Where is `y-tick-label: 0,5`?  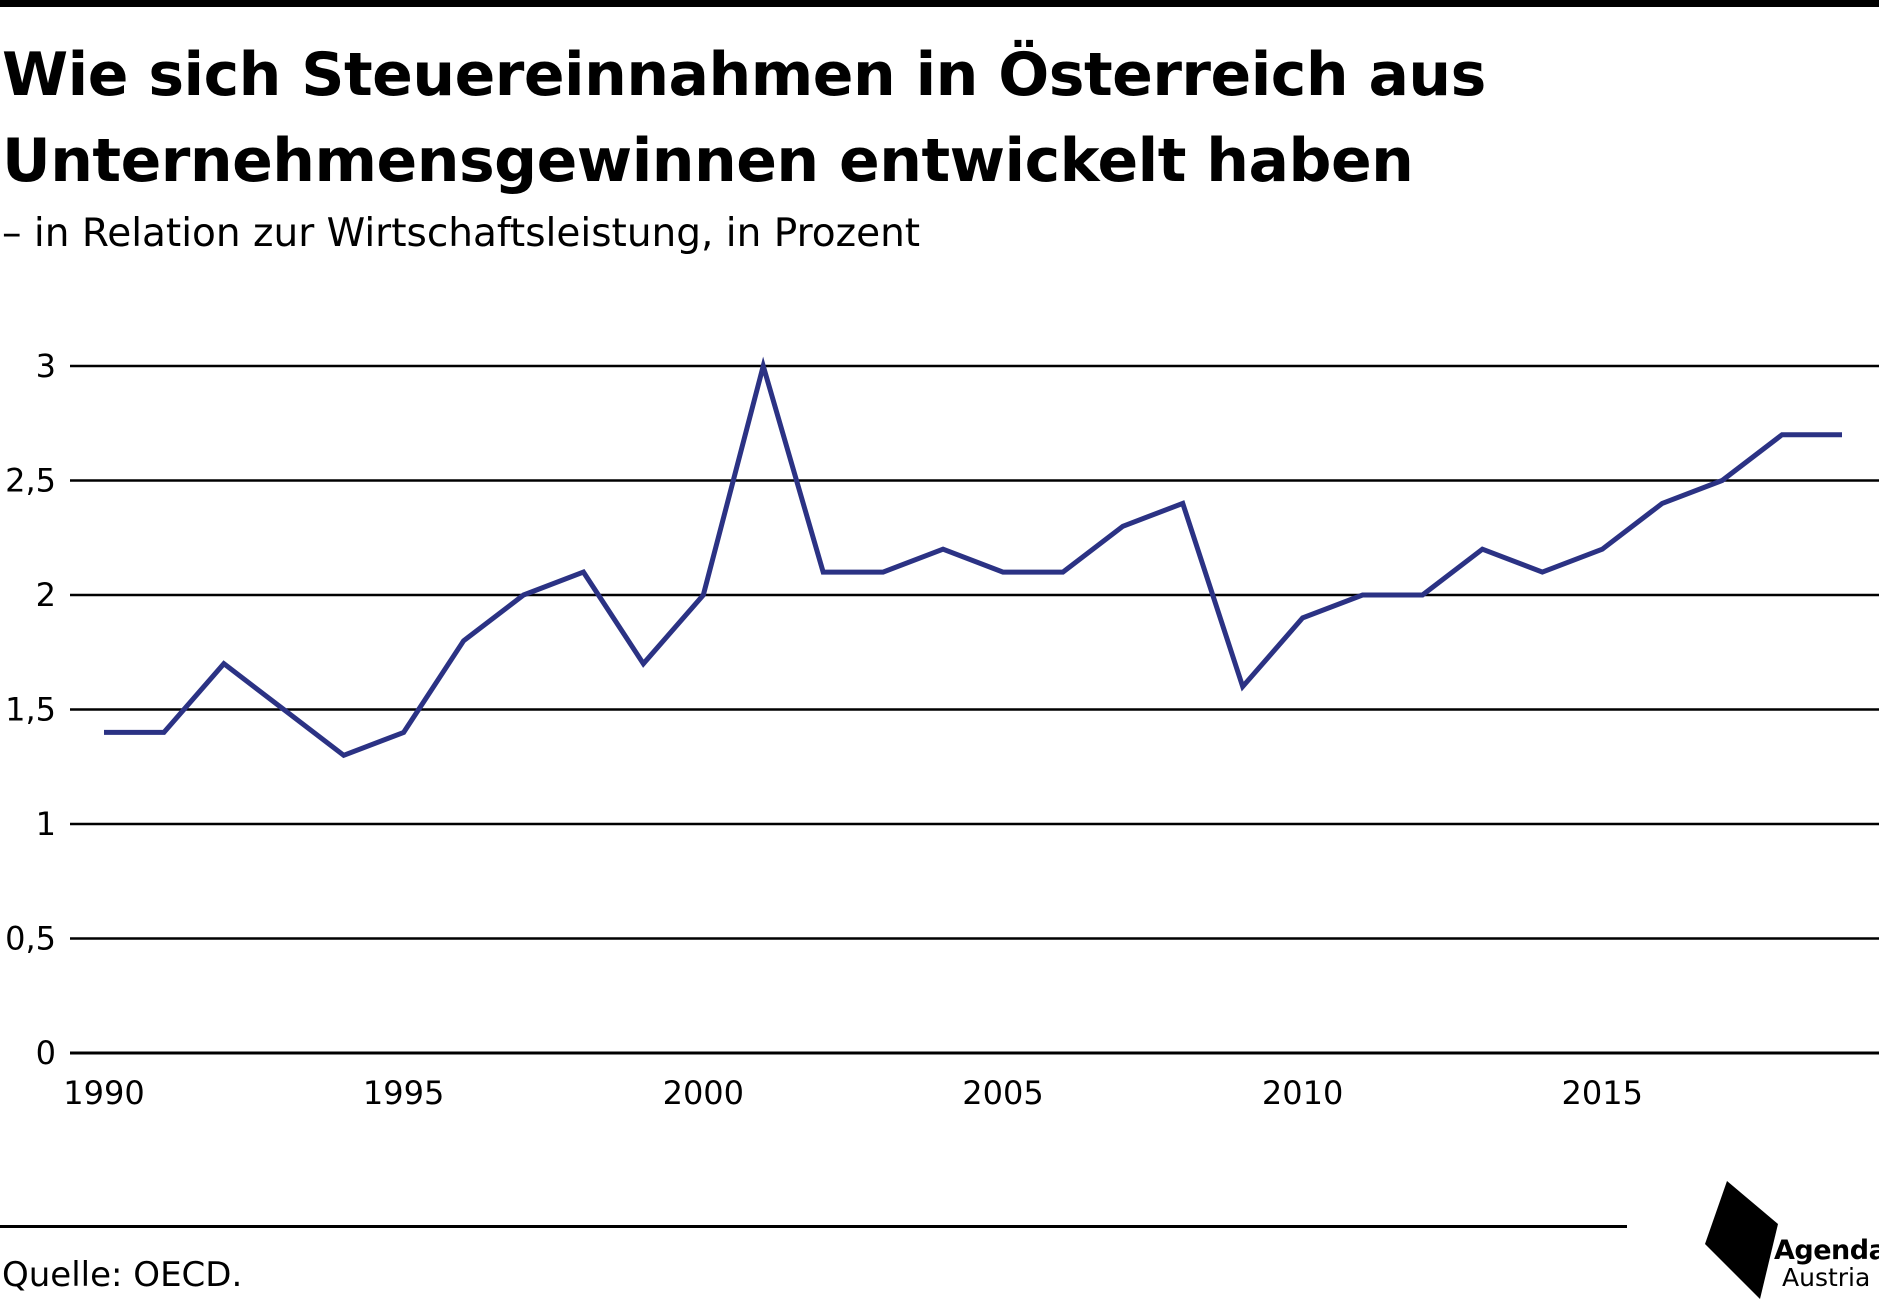
y-tick-label: 0,5 is located at coordinates (30, 939).